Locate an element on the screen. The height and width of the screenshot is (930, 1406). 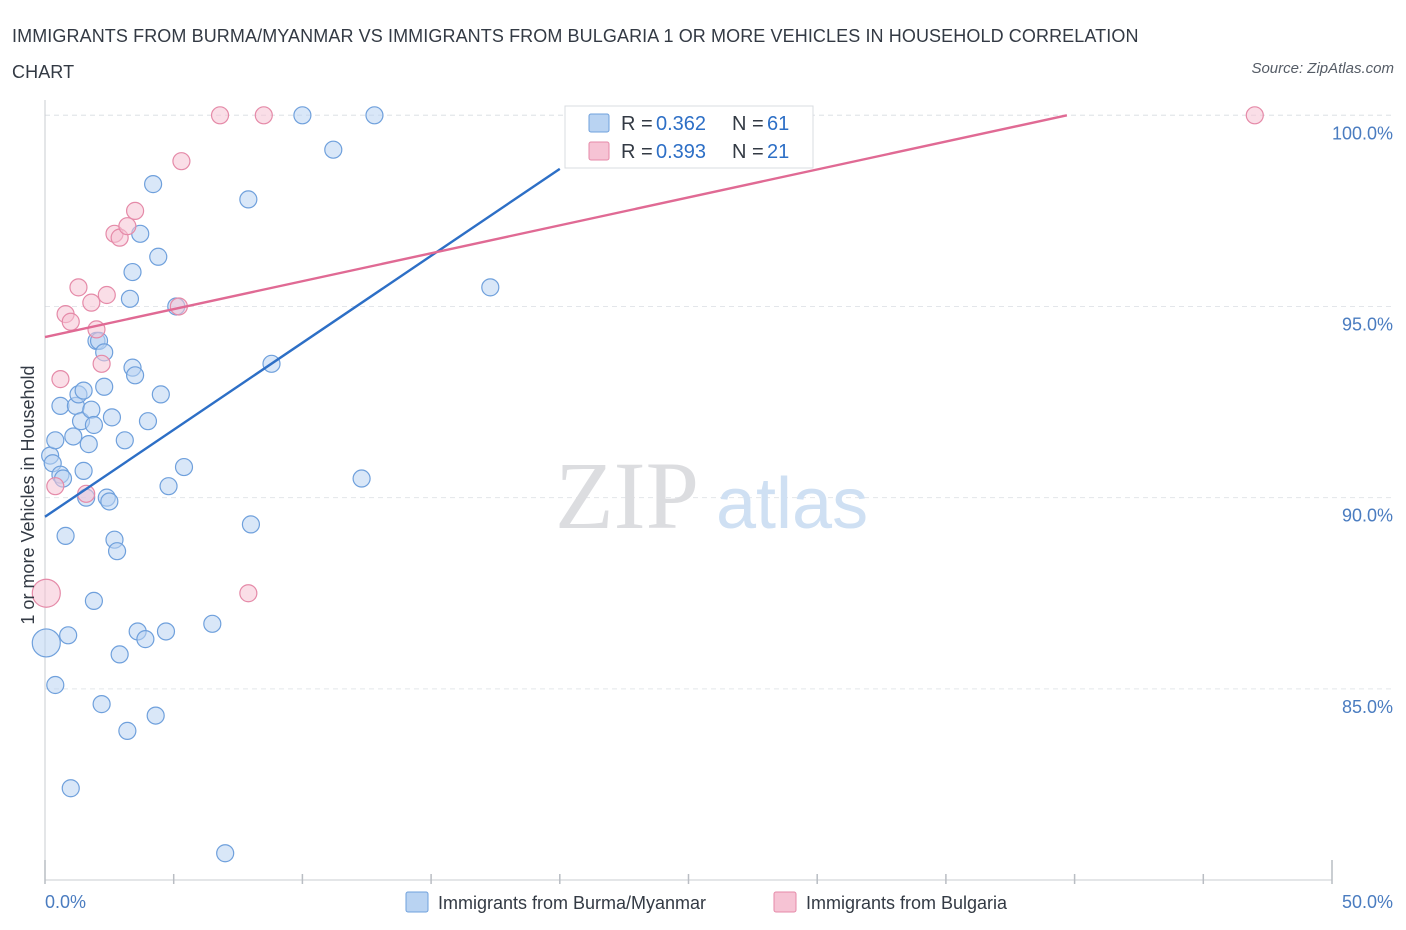
y-tick-label: 100.0% is located at coordinates (1362, 133).